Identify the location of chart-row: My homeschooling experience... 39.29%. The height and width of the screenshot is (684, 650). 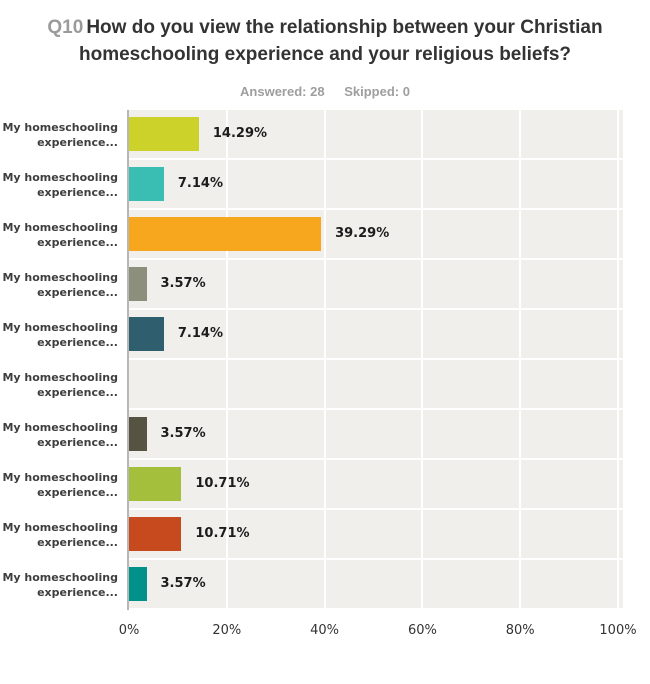
(311, 235).